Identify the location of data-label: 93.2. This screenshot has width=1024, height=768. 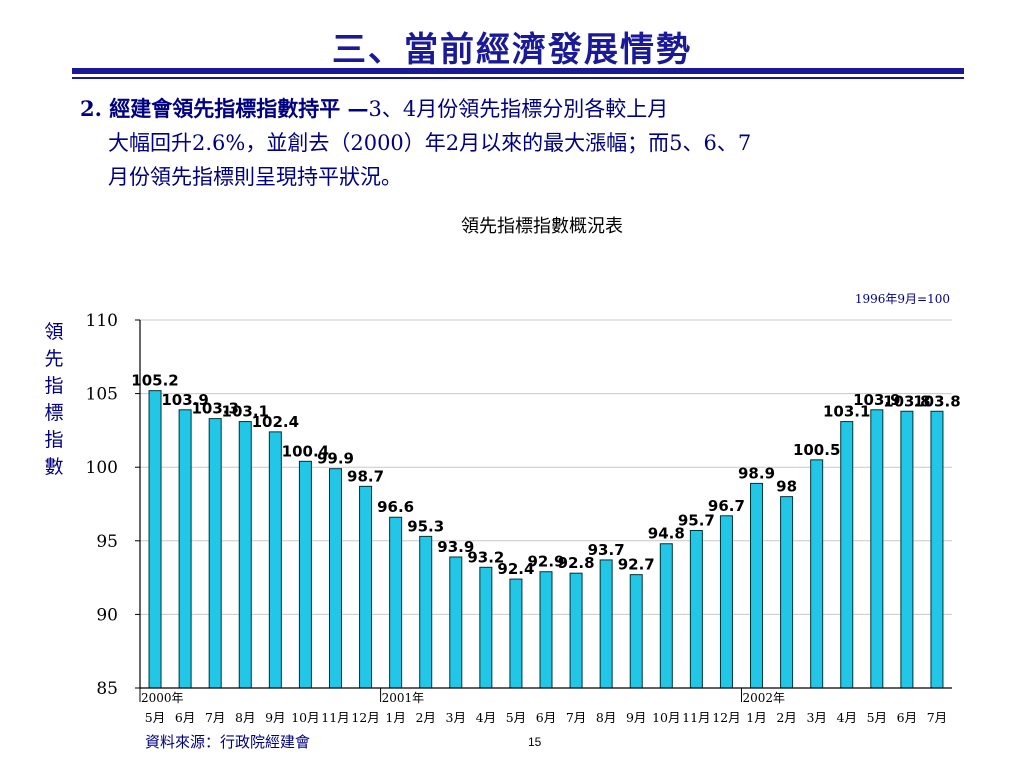
(485, 557).